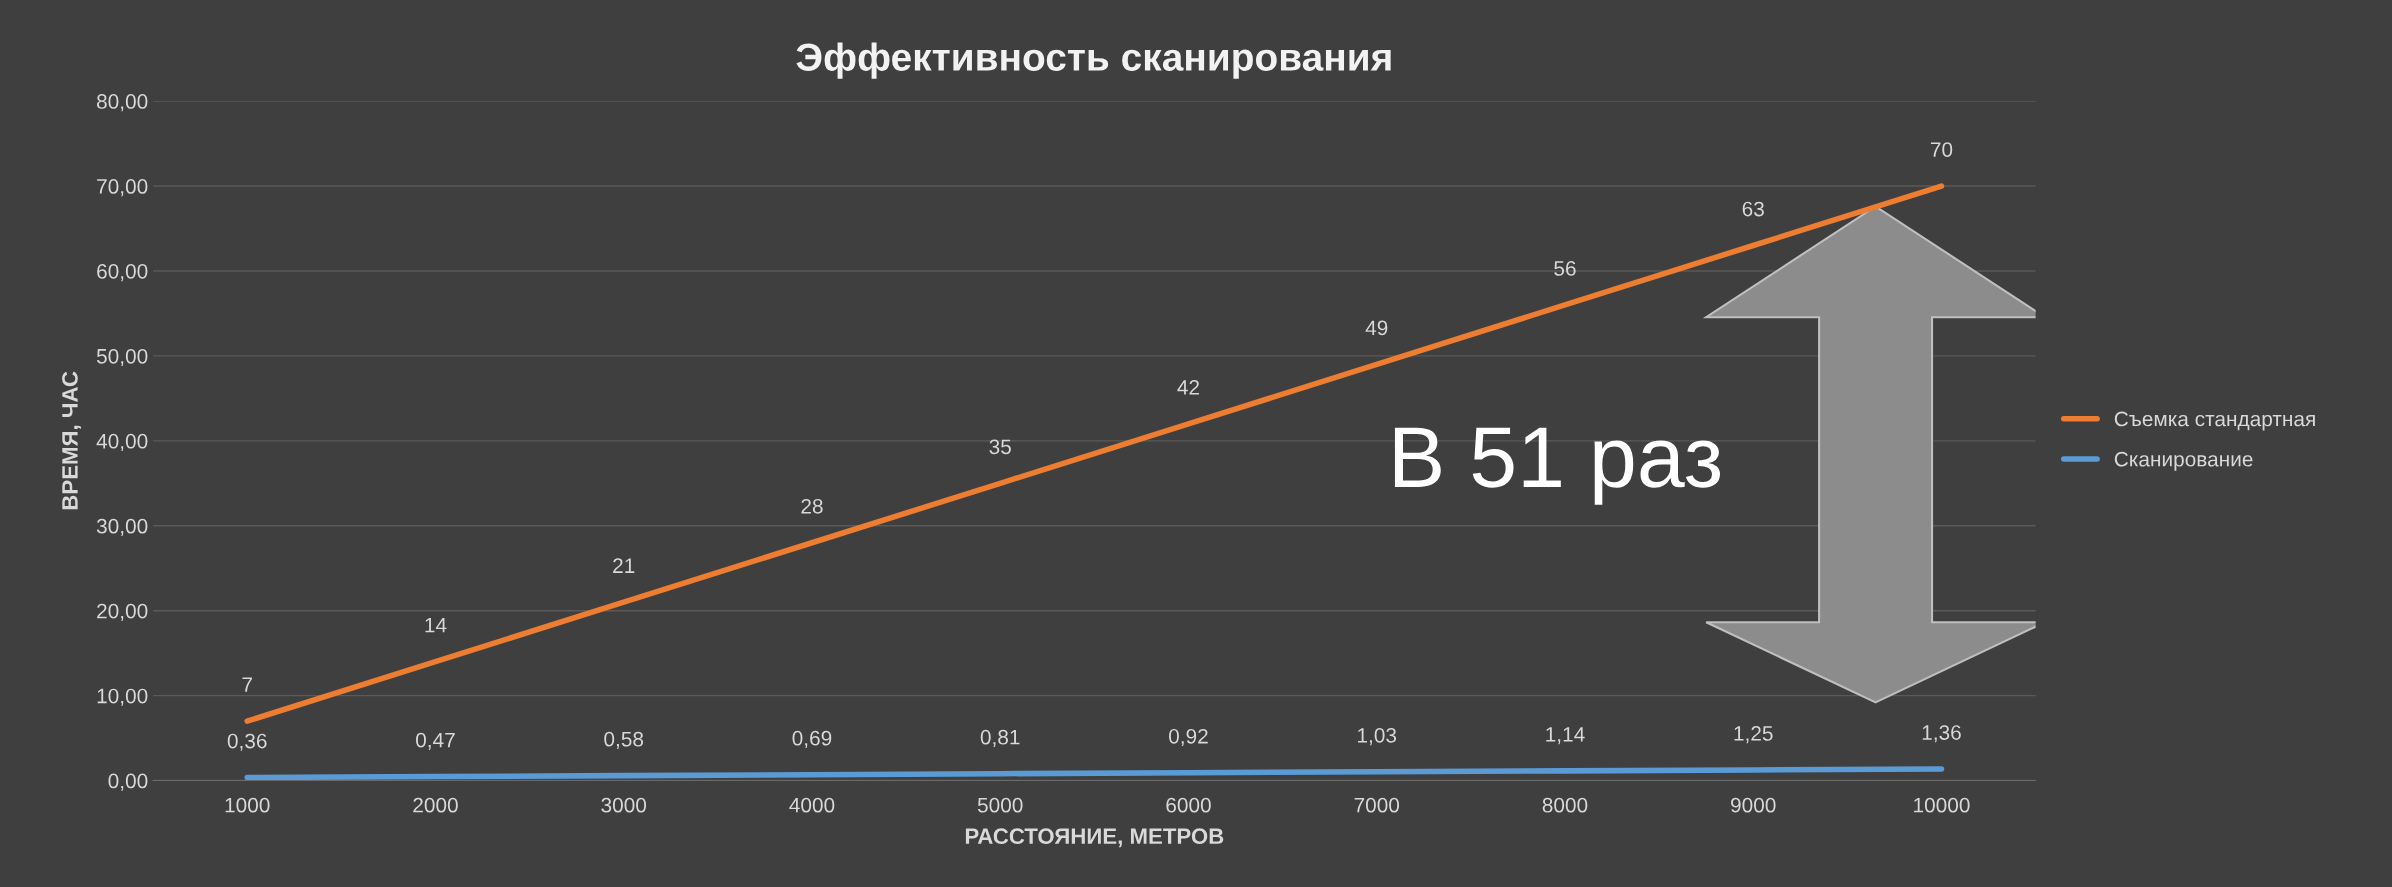 The height and width of the screenshot is (887, 2392). I want to click on x-tick-label: 6000, so click(1188, 805).